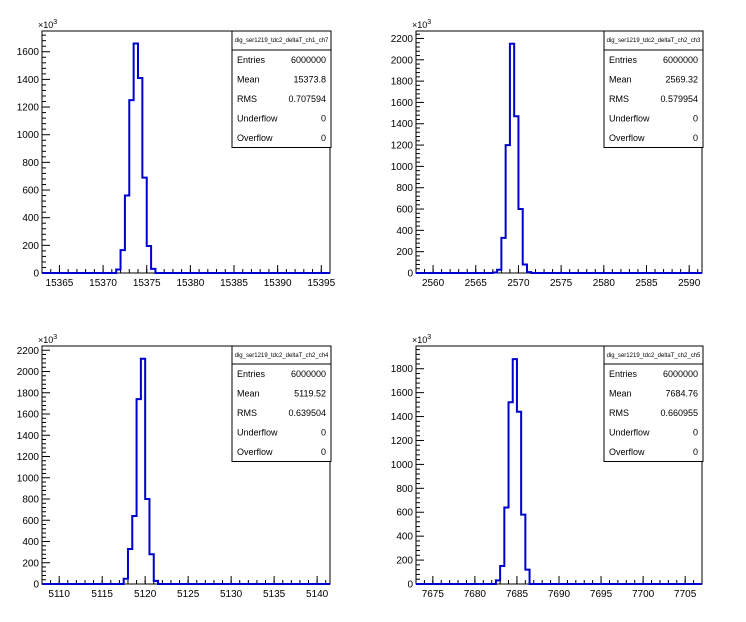 The image size is (746, 622). Describe the element at coordinates (518, 283) in the screenshot. I see `x-tick-label: 2570` at that location.